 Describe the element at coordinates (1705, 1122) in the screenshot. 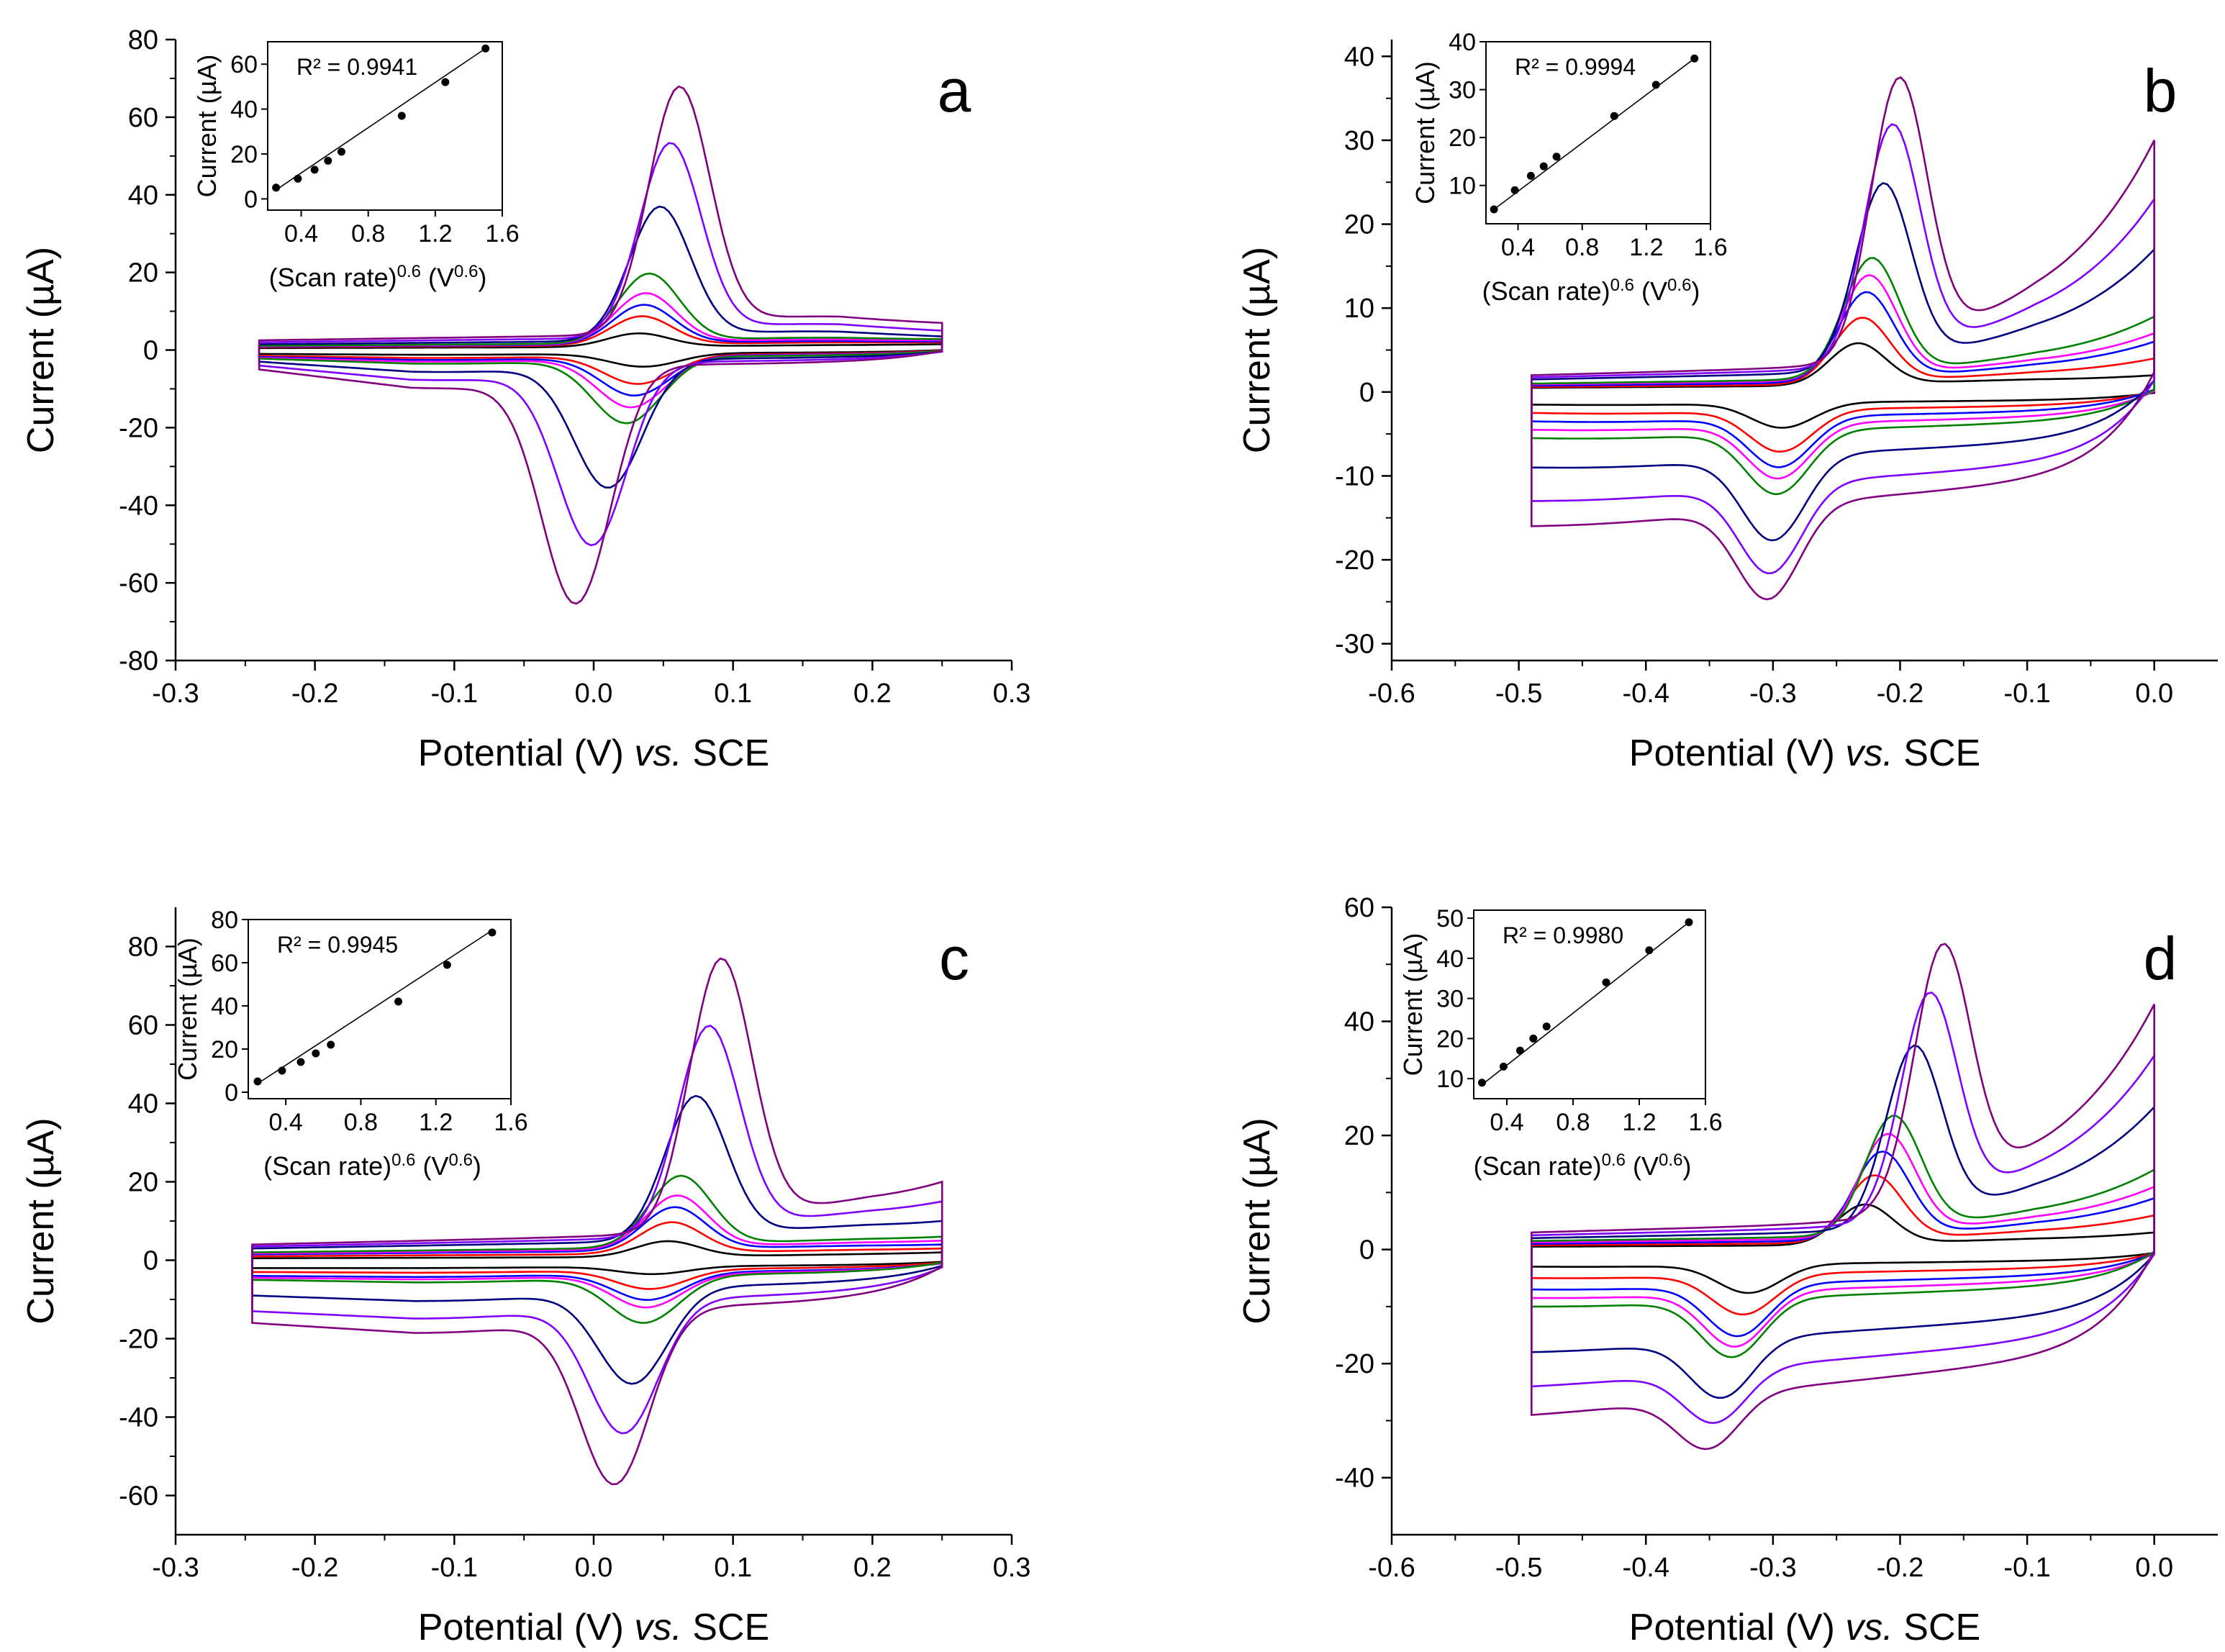

I see `inset-x-tick-label: 1.6` at that location.